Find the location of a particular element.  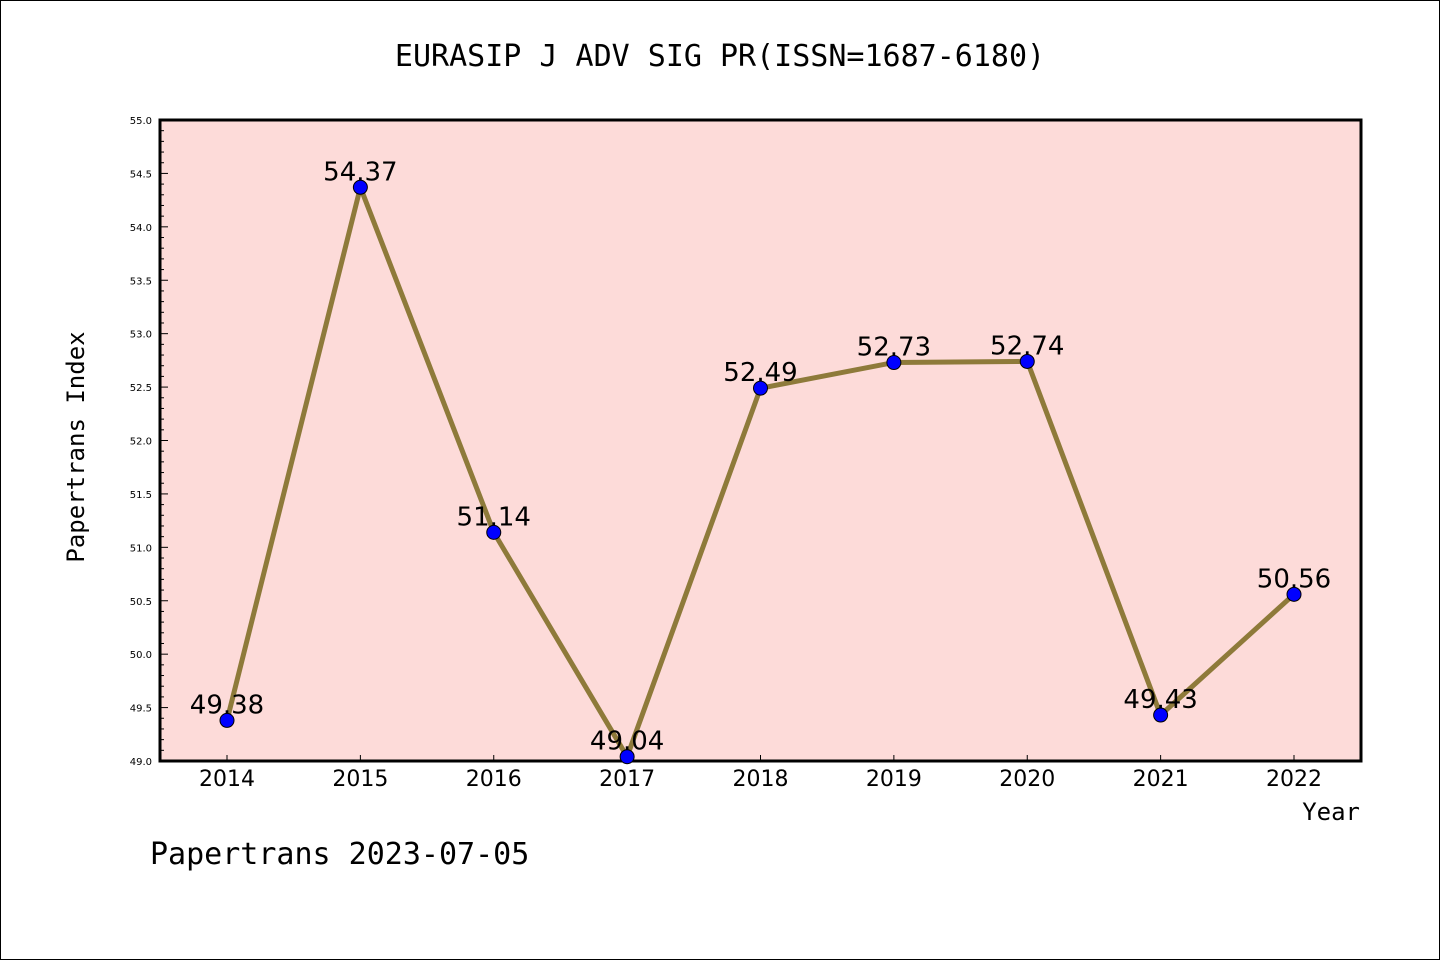

y-tick-label: 51.5 is located at coordinates (141, 495).